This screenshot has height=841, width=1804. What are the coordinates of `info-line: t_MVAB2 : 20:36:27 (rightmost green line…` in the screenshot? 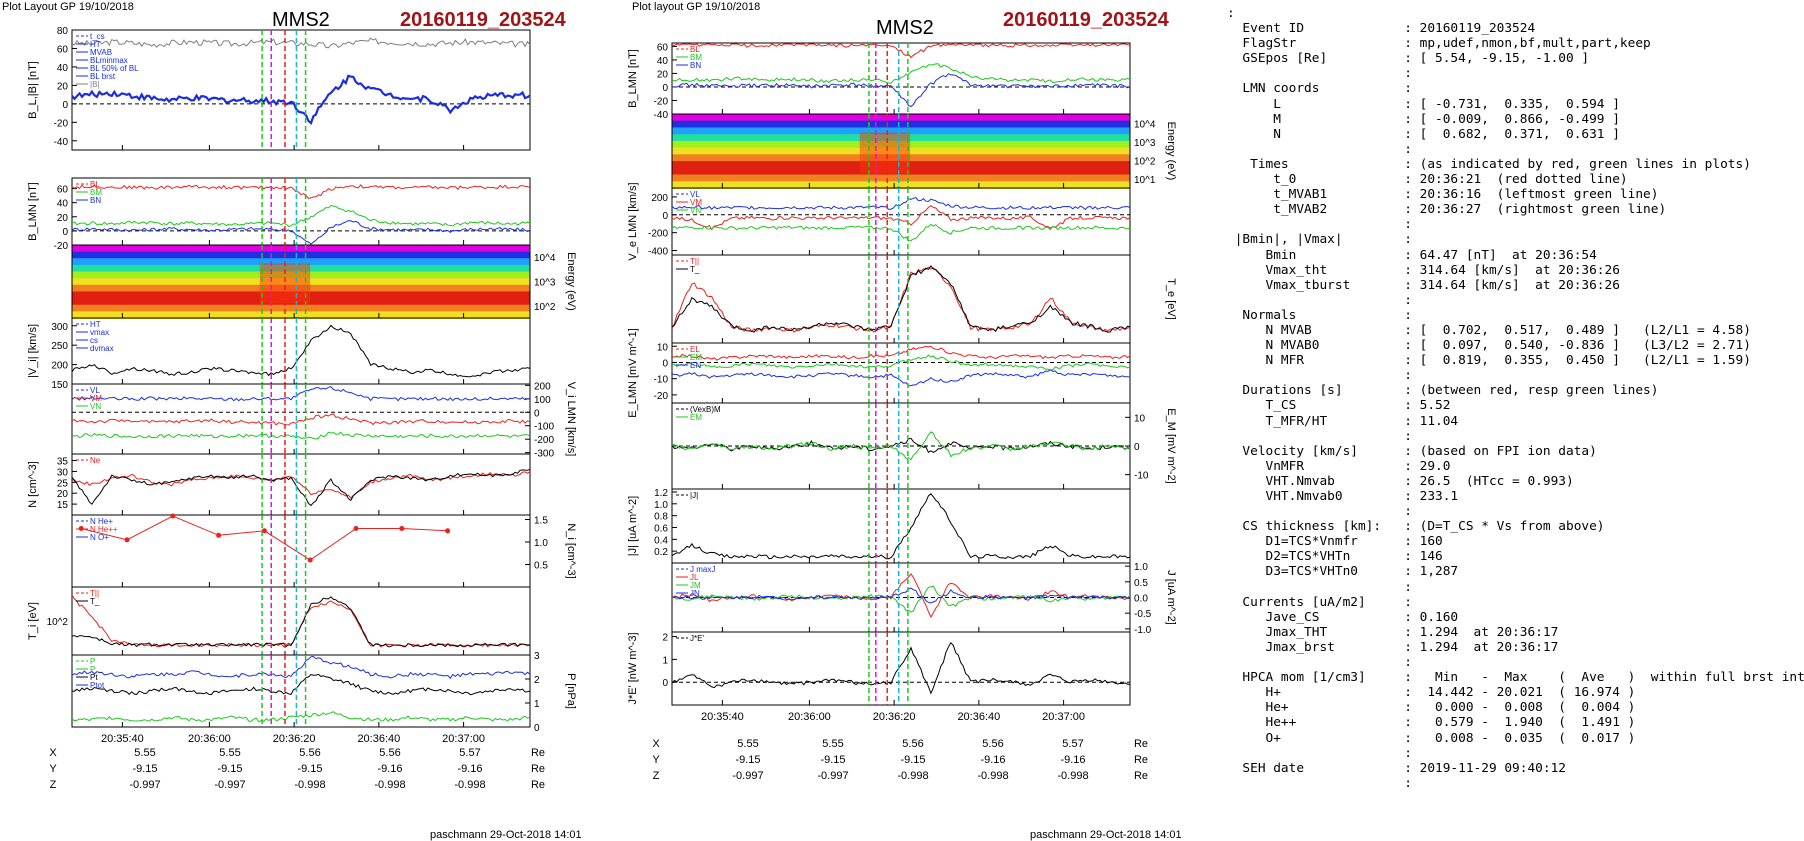 It's located at (1447, 210).